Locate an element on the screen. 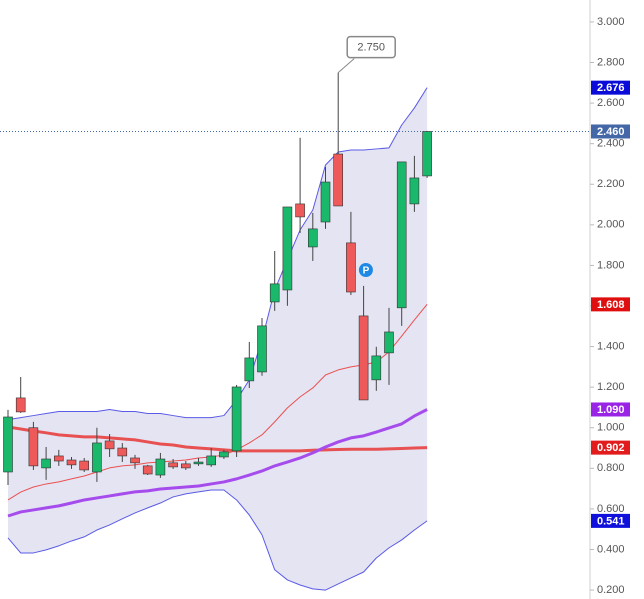 The image size is (644, 599). y-tick-label: 0.600 is located at coordinates (611, 509).